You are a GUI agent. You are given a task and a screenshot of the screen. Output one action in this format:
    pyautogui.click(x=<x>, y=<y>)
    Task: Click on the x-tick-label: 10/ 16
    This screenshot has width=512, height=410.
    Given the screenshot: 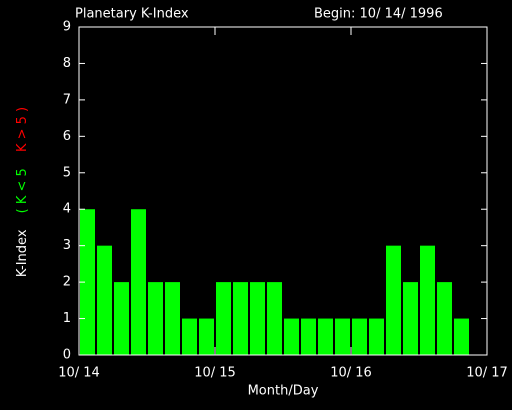 What is the action you would take?
    pyautogui.click(x=351, y=373)
    